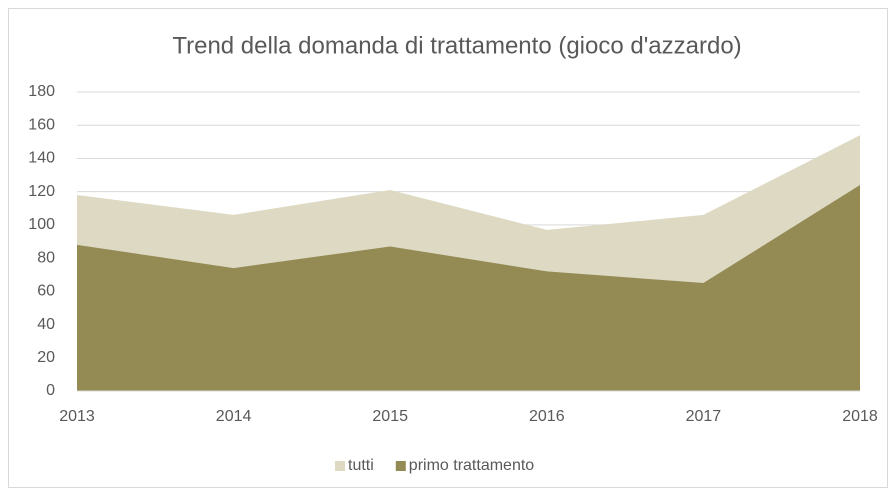  Describe the element at coordinates (547, 416) in the screenshot. I see `x-tick-label: 2016` at that location.